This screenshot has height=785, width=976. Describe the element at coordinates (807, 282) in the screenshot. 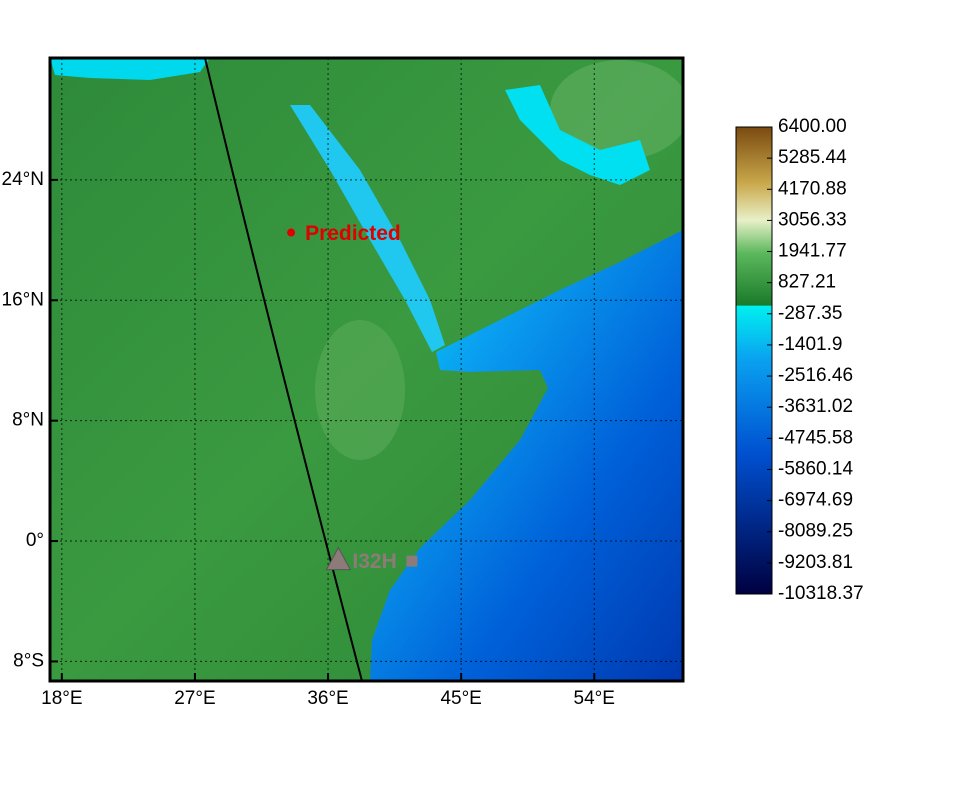

I see `colorbar-tick-label: 827.21` at that location.